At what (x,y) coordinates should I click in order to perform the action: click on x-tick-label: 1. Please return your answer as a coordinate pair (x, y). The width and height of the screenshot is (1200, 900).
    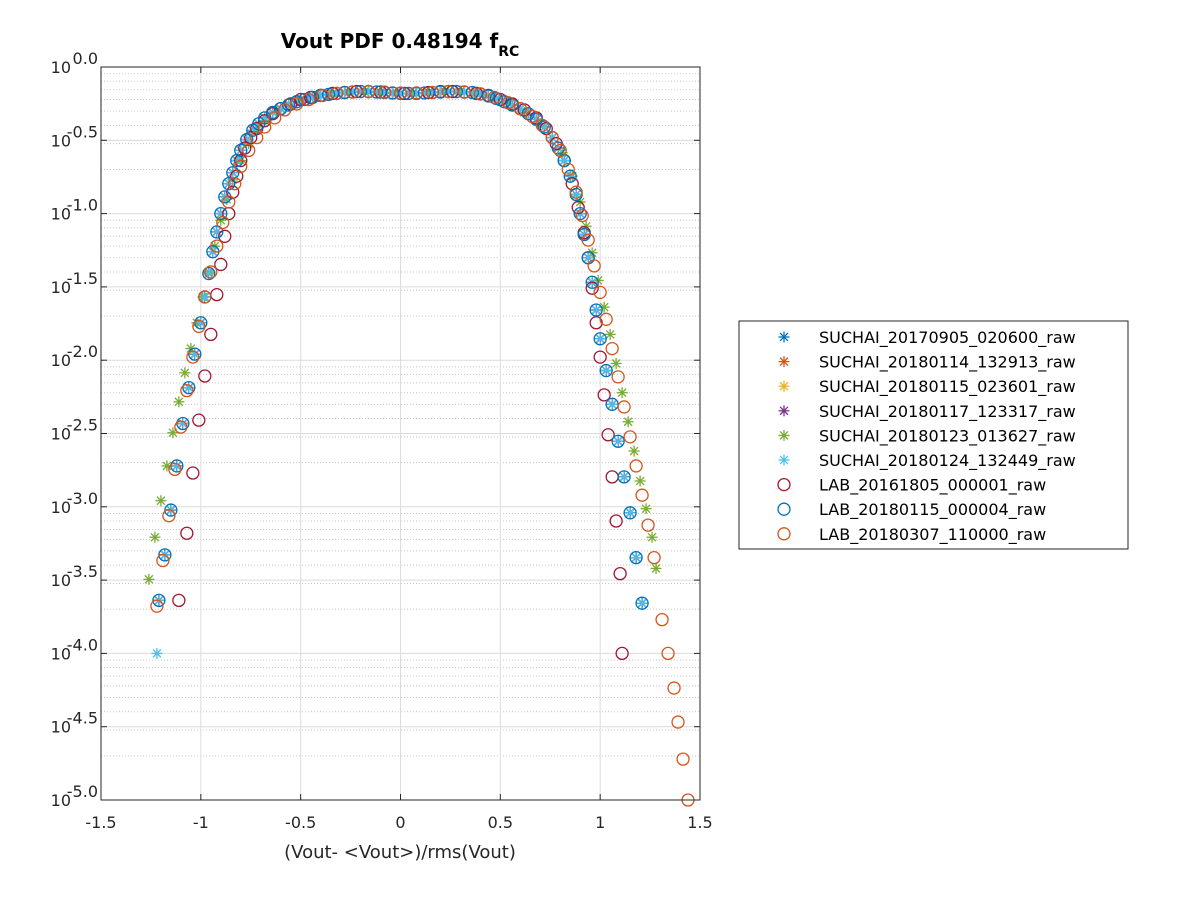
    Looking at the image, I should click on (600, 822).